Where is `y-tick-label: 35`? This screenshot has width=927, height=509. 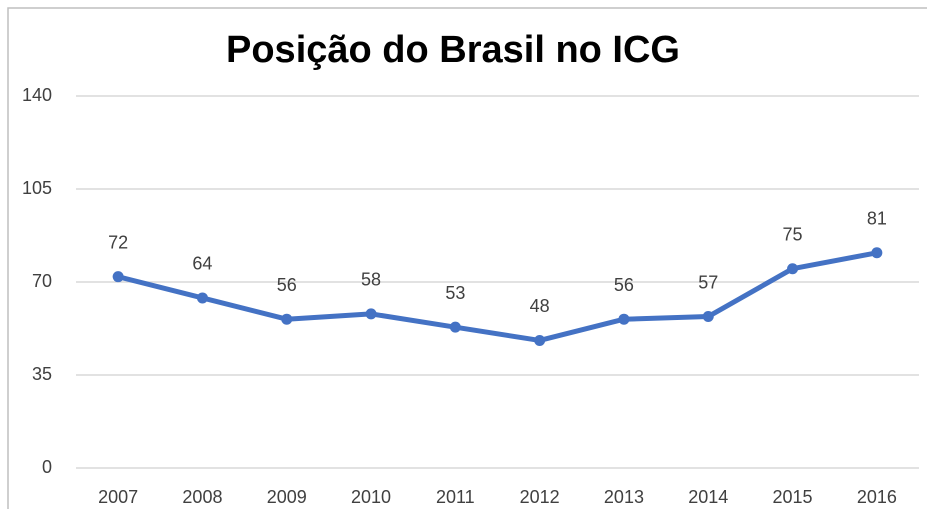 y-tick-label: 35 is located at coordinates (42, 374).